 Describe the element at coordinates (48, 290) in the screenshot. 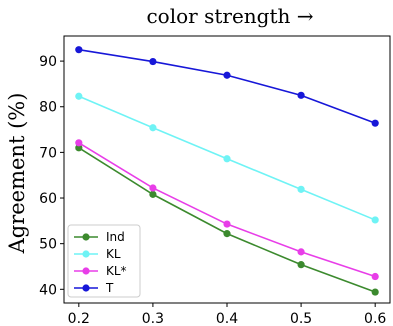

I see `y-tick-label: 40` at that location.